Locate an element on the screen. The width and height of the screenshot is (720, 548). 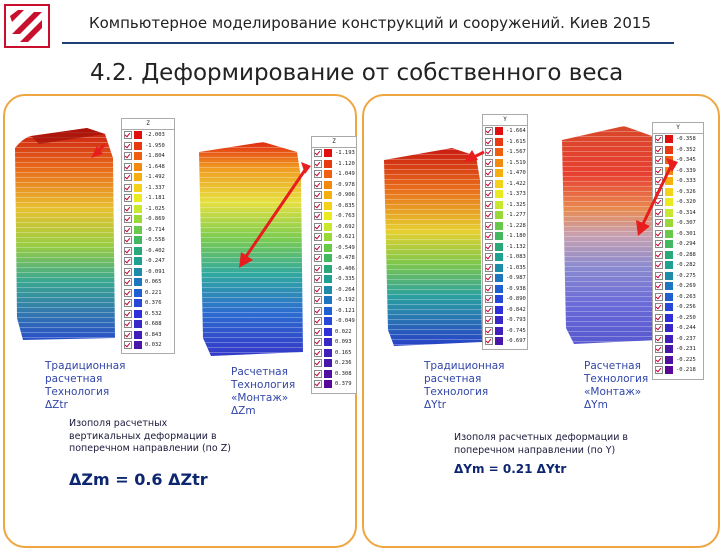
legend-value: -1.519 is located at coordinates (516, 162).